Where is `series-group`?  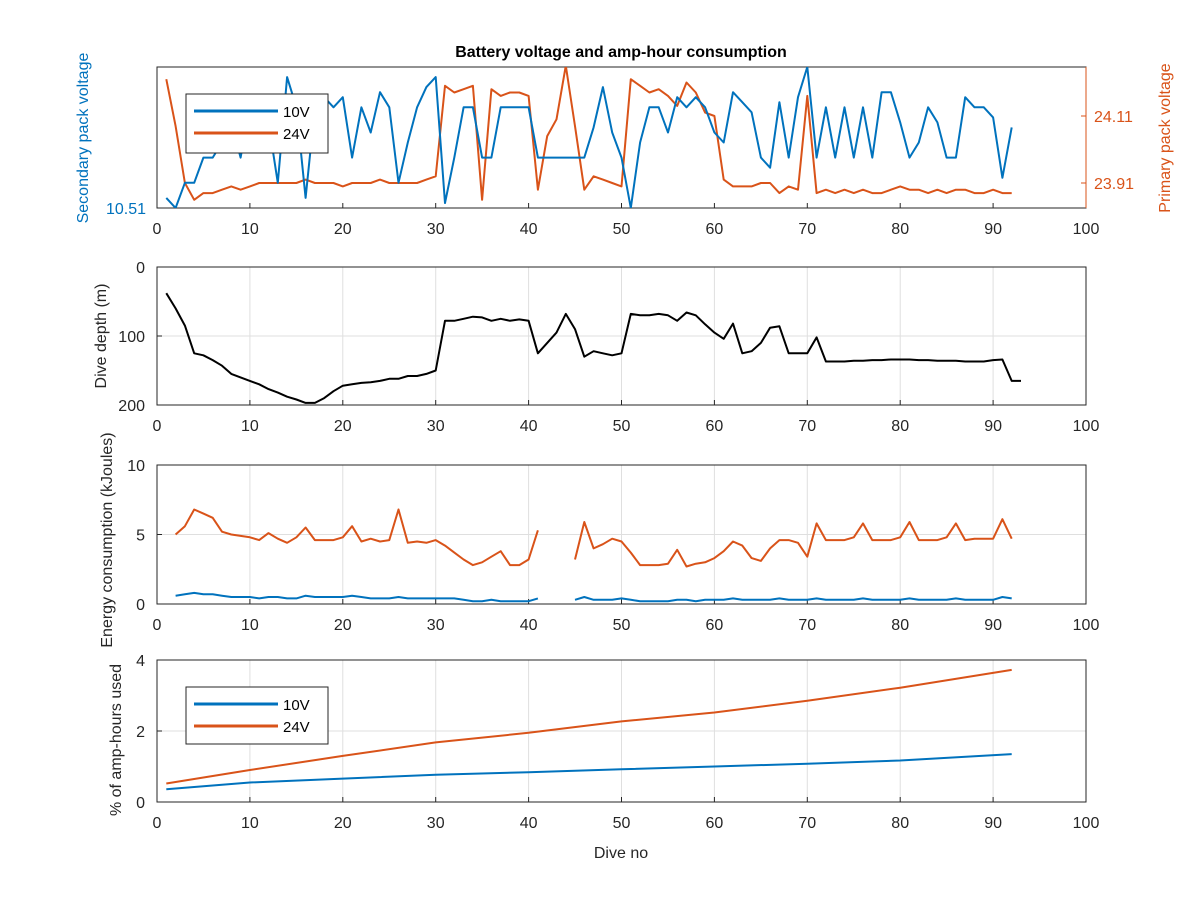 series-group is located at coordinates (589, 137).